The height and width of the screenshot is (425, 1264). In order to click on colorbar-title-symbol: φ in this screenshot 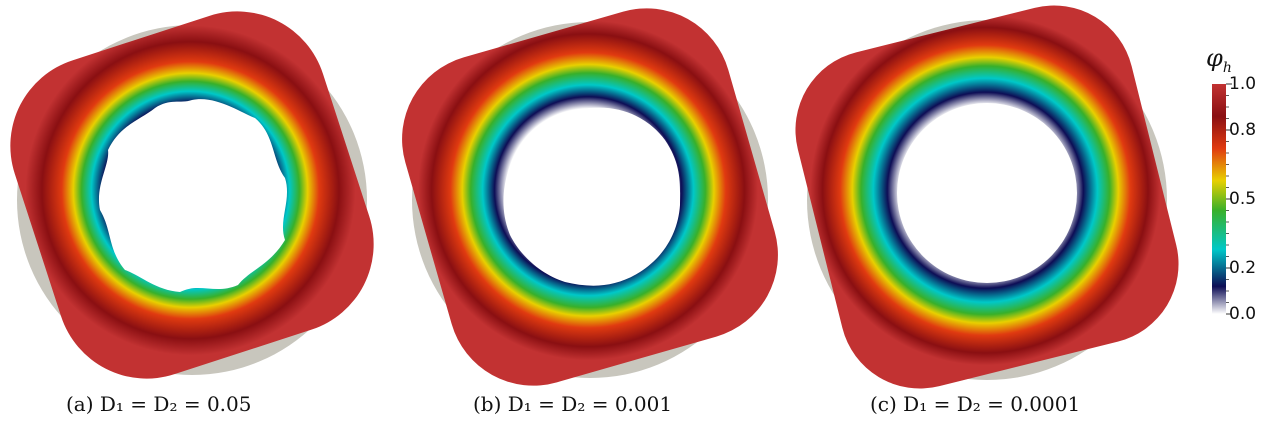, I will do `click(1214, 58)`.